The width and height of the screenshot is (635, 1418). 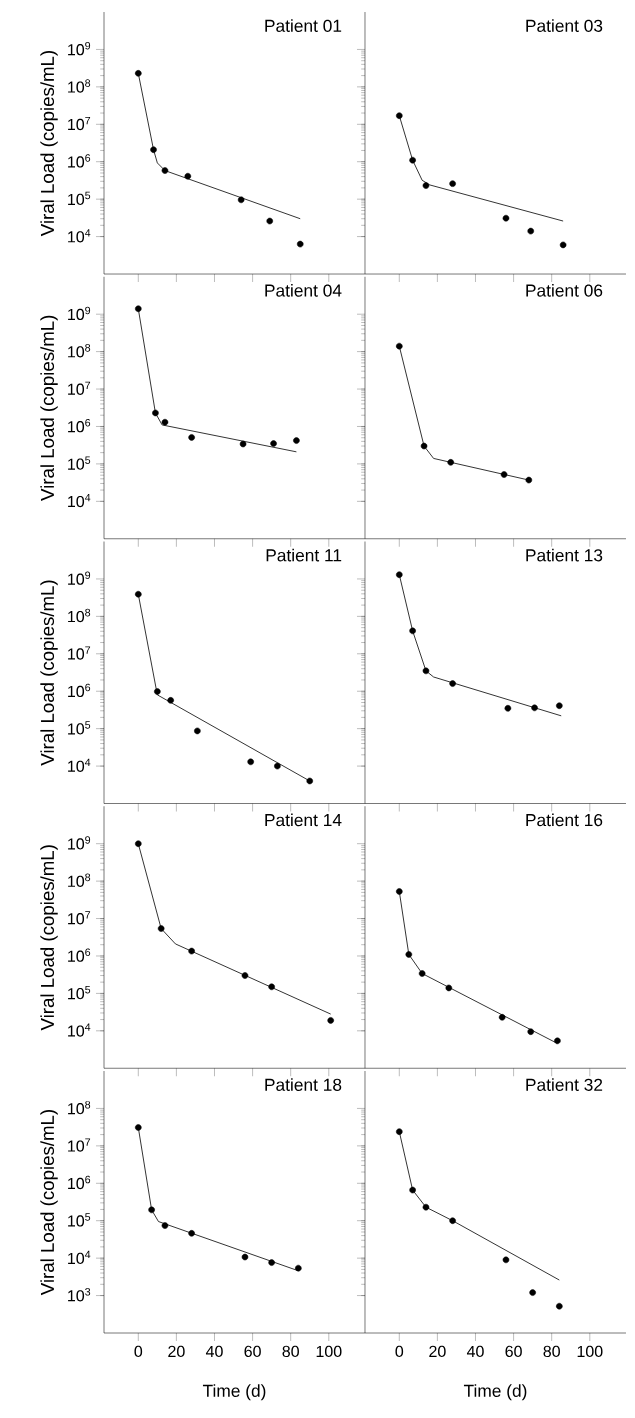 What do you see at coordinates (304, 555) in the screenshot?
I see `chart-title: Patient 11` at bounding box center [304, 555].